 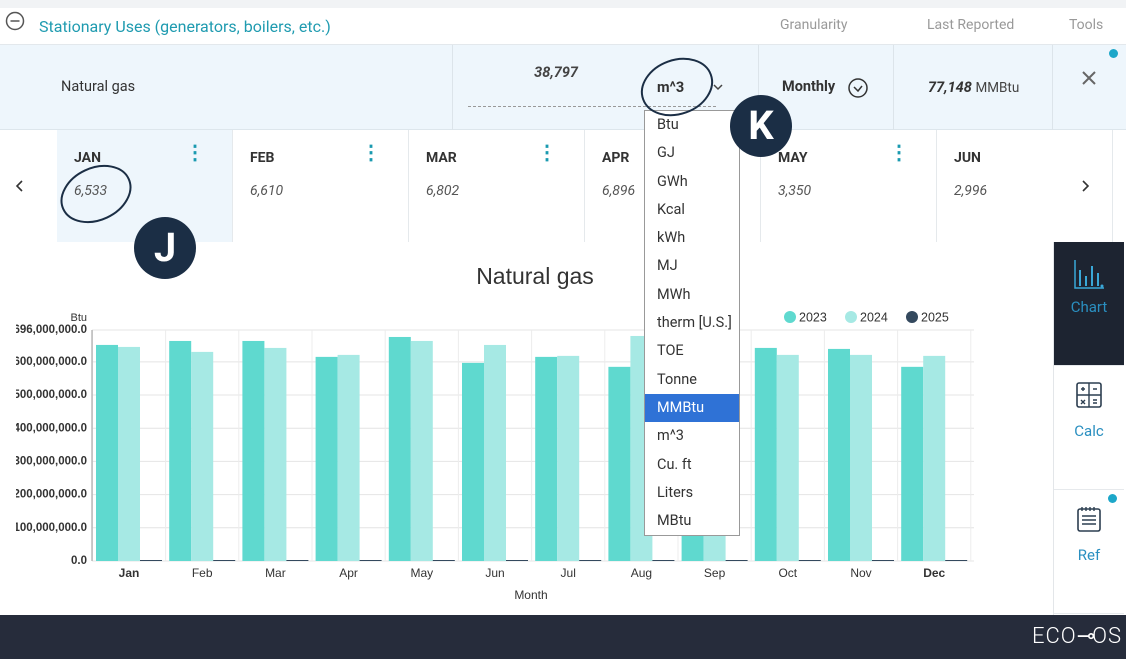 What do you see at coordinates (666, 153) in the screenshot?
I see `unit-option: GJ` at bounding box center [666, 153].